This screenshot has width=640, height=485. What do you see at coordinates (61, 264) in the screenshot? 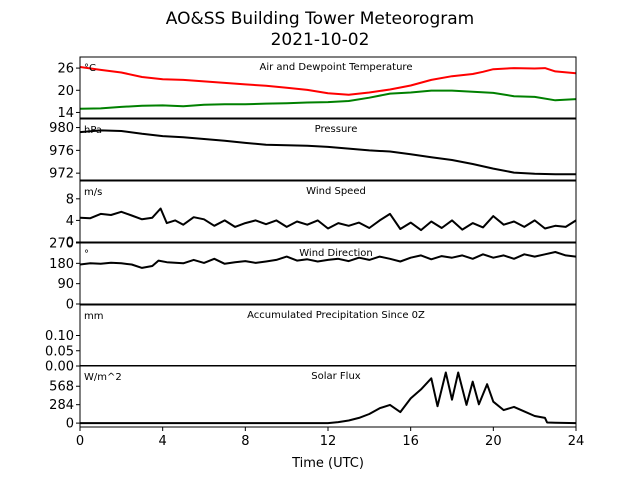
I see `y-tick-label: 180` at bounding box center [61, 264].